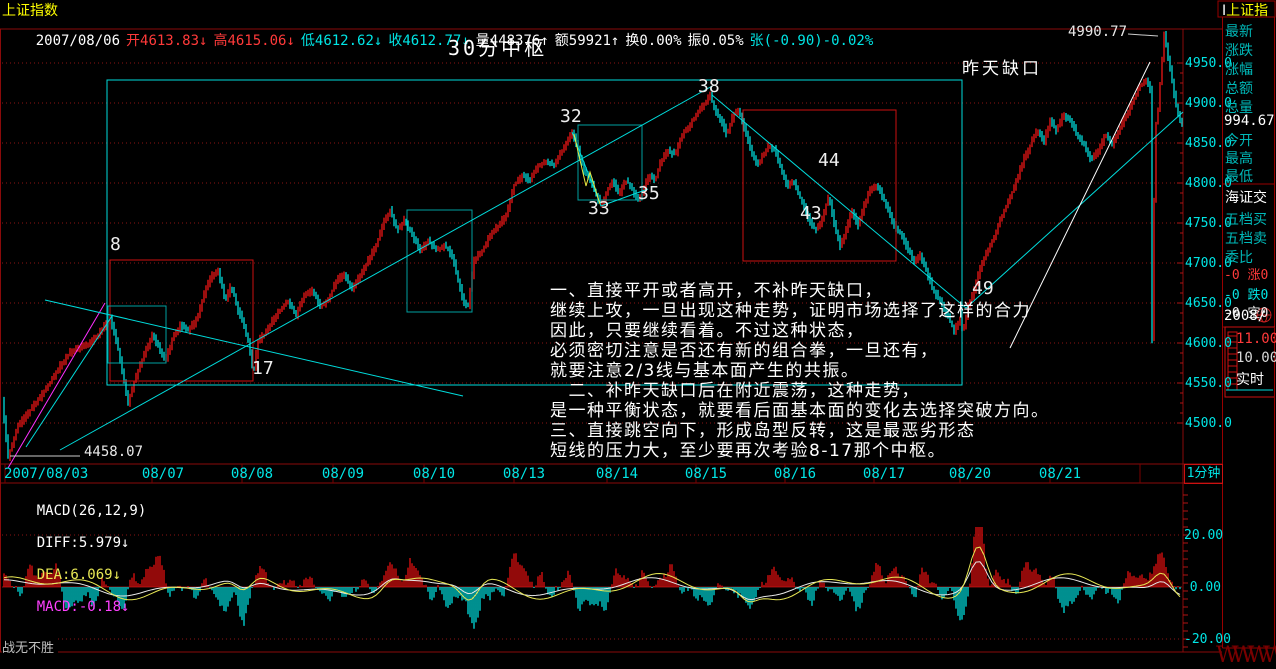 The image size is (1276, 669). Describe the element at coordinates (716, 291) in the screenshot. I see `analysis-line-1: 一、直接平开或者高开，不补昨天缺口，` at that location.